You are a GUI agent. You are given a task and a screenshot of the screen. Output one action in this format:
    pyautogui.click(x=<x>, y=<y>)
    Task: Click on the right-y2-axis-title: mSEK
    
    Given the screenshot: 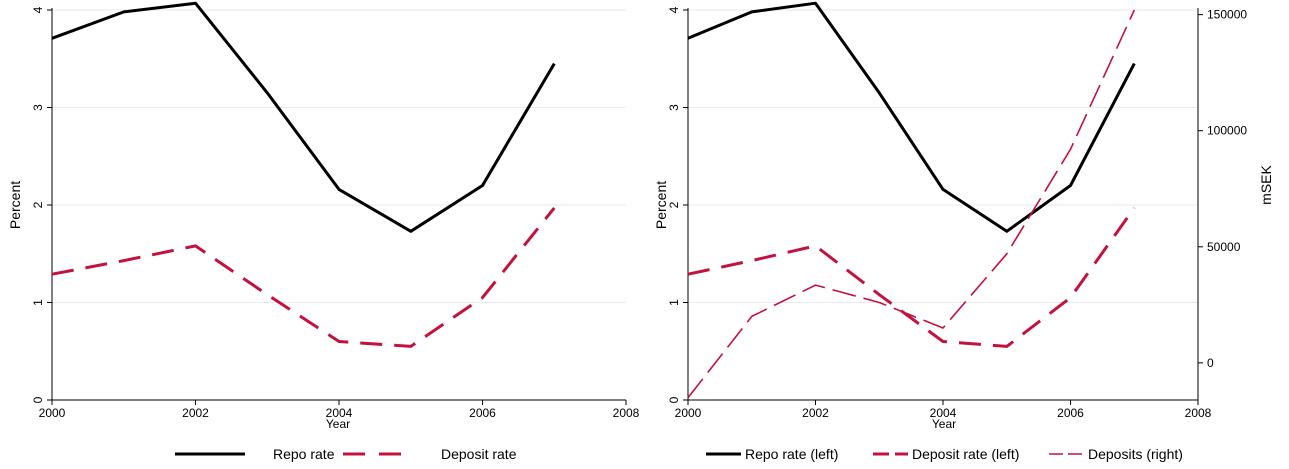 What is the action you would take?
    pyautogui.click(x=1266, y=185)
    